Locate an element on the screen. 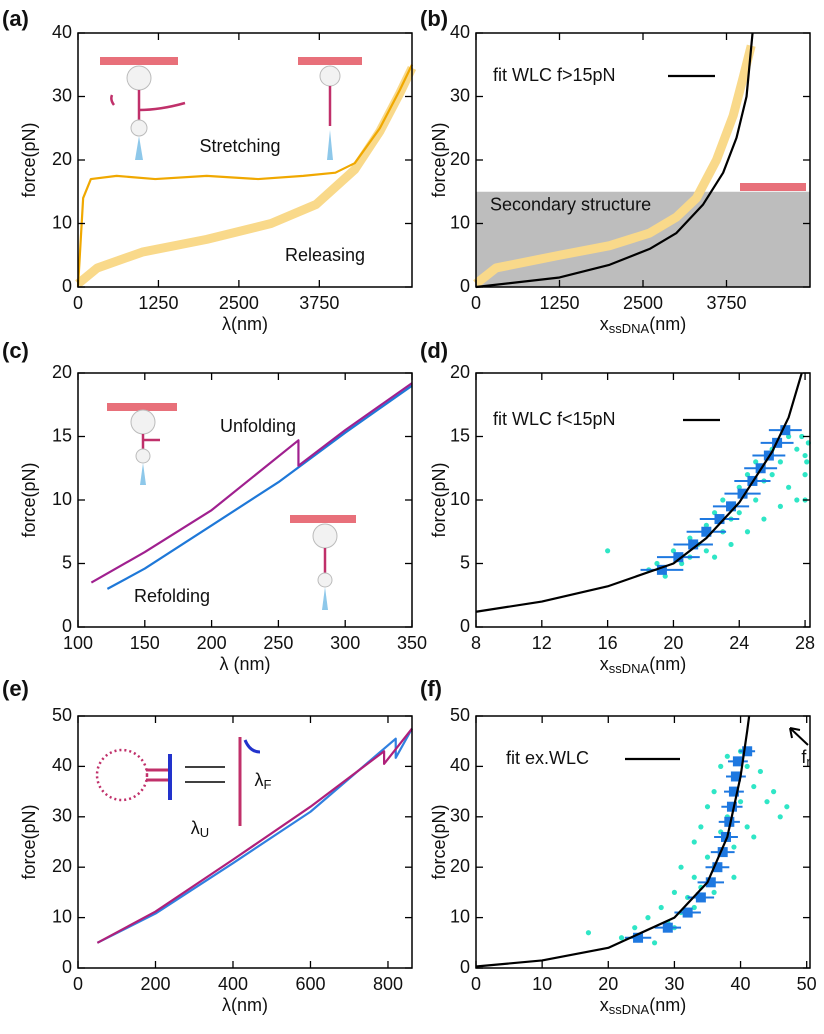  legend-label: fit WLC f>15pN is located at coordinates (554, 75).